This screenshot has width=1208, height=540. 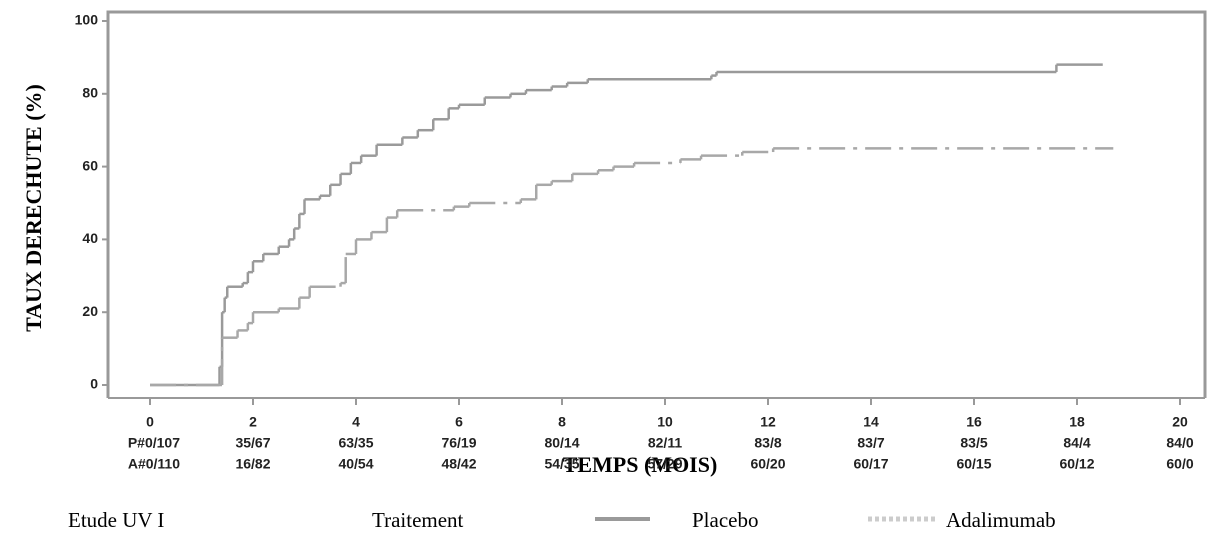 I want to click on y-tick-label: 40, so click(x=90, y=238).